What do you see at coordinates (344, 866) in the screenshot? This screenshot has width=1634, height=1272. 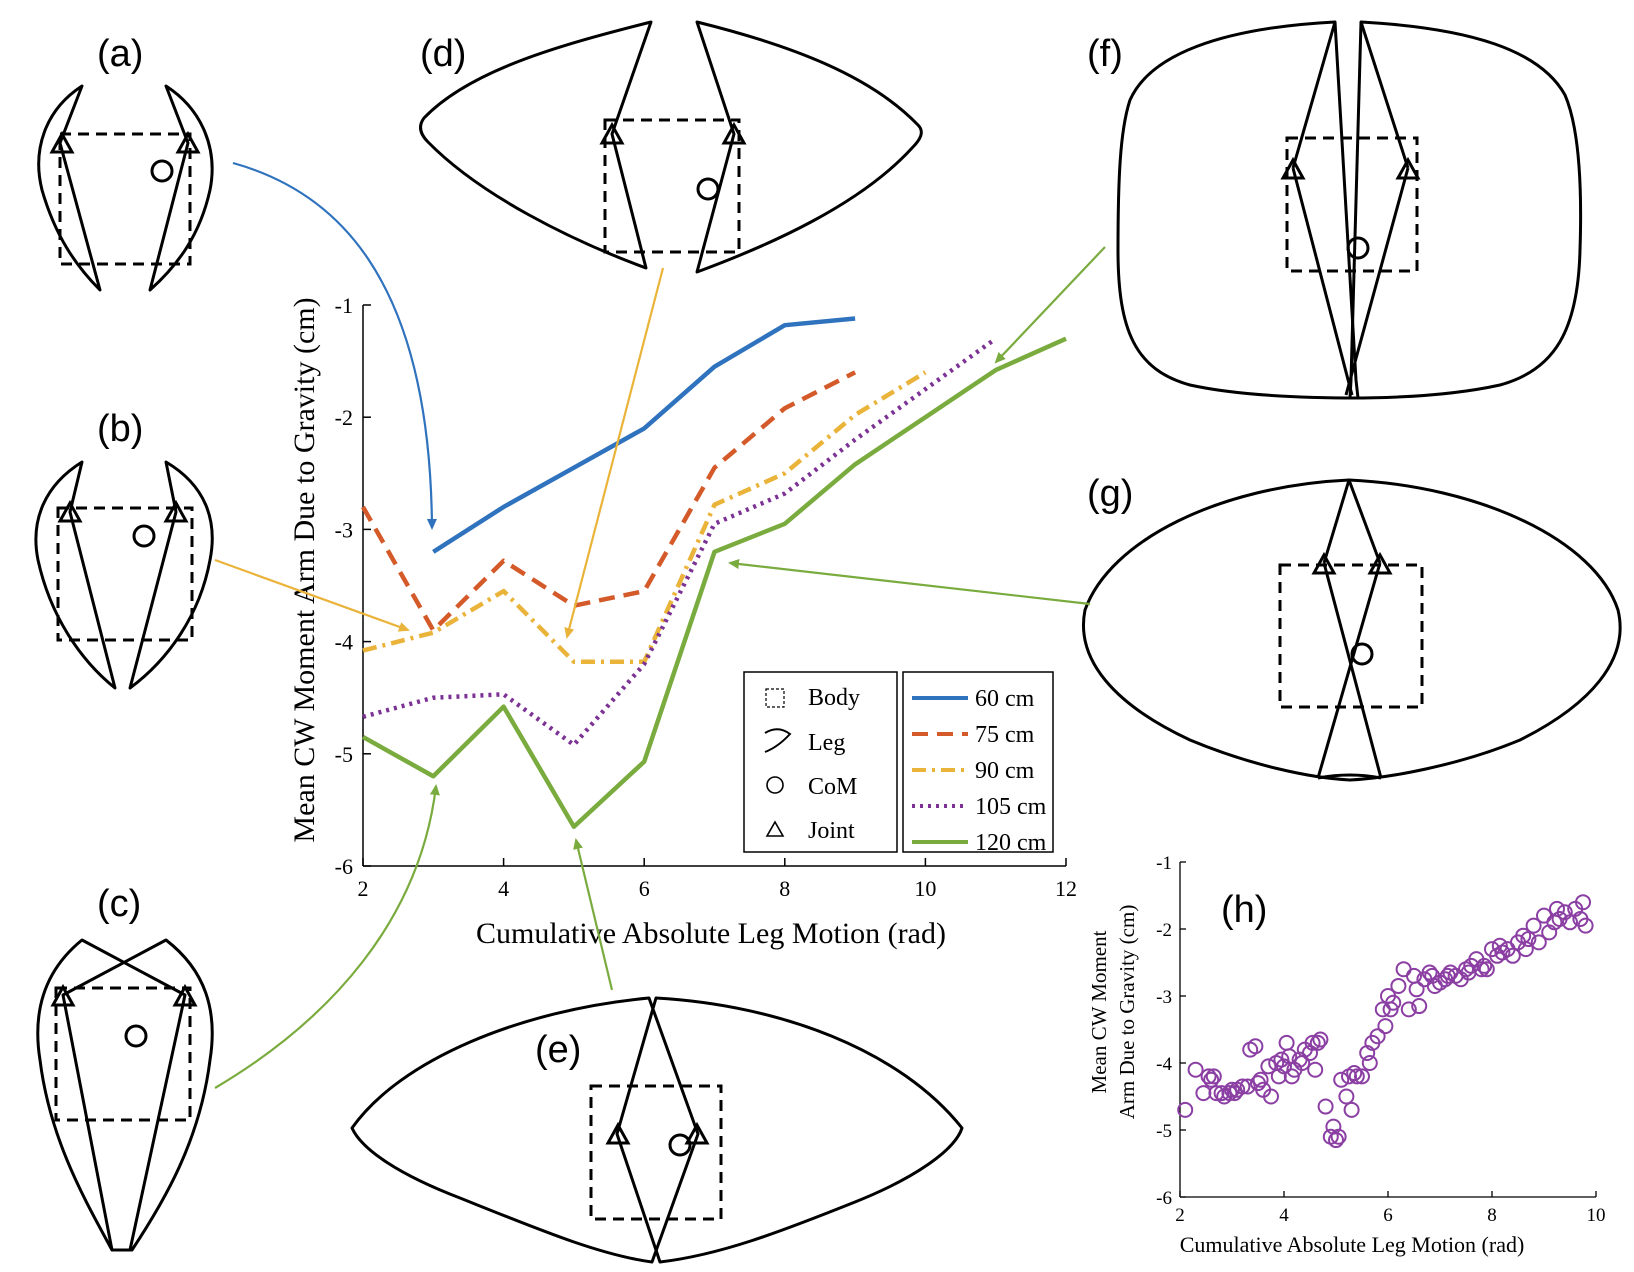 I see `main-y-tick-label: -6` at bounding box center [344, 866].